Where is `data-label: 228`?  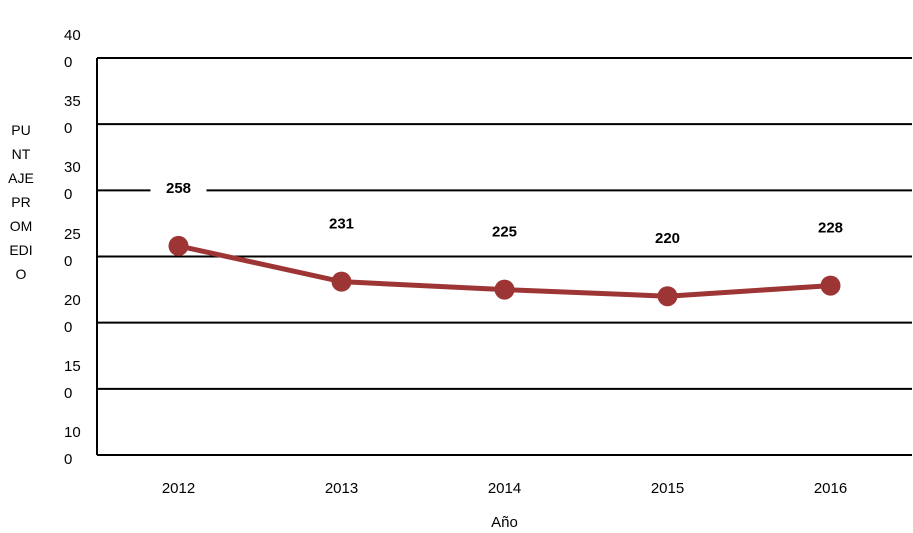
data-label: 228 is located at coordinates (830, 228).